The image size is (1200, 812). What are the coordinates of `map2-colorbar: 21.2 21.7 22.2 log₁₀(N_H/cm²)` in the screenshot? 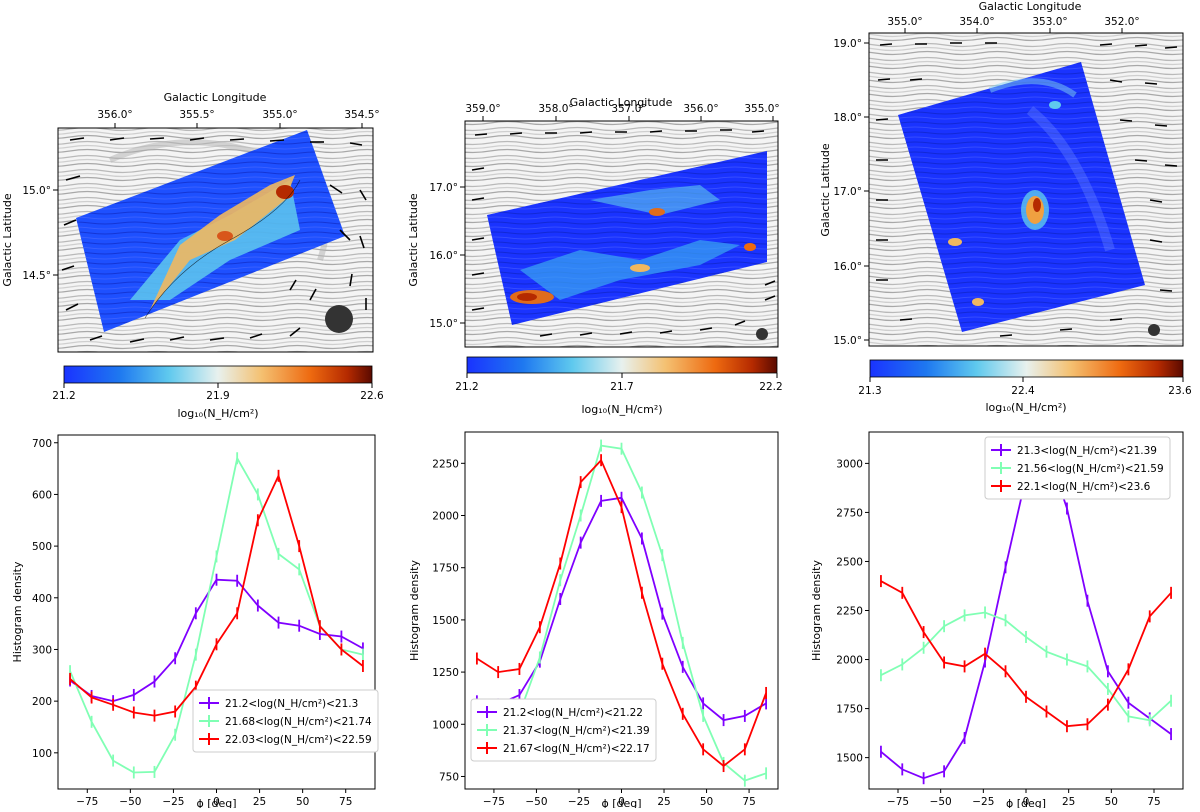 It's located at (619, 386).